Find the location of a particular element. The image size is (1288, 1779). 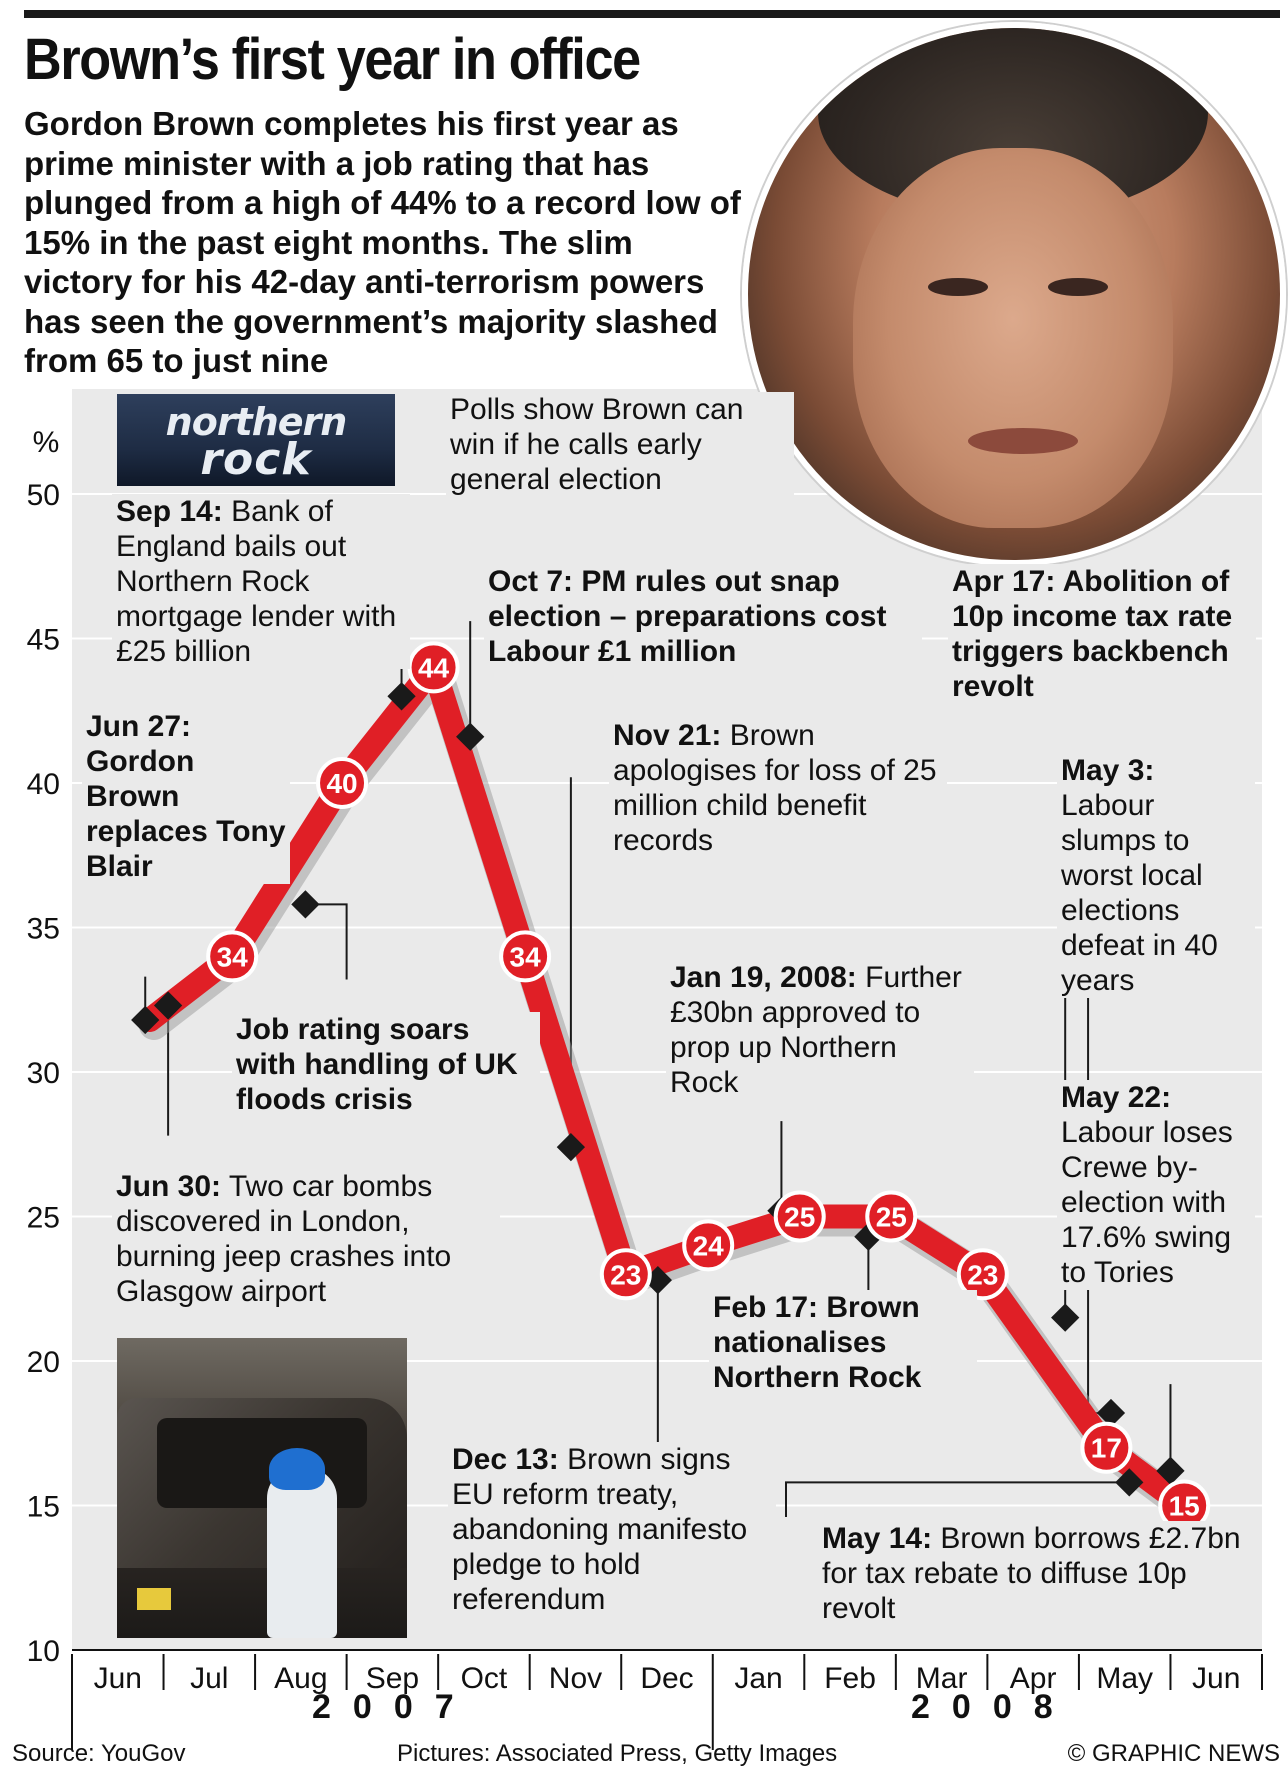

data-point-label: 40 is located at coordinates (341, 783).